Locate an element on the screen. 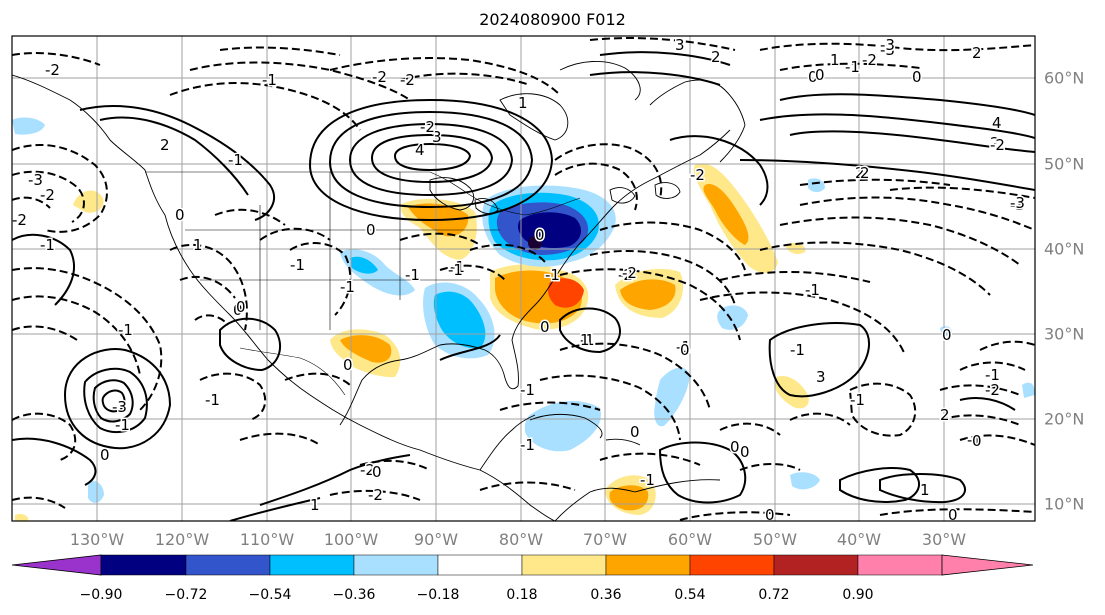  shade-blue-plains is located at coordinates (364, 265).